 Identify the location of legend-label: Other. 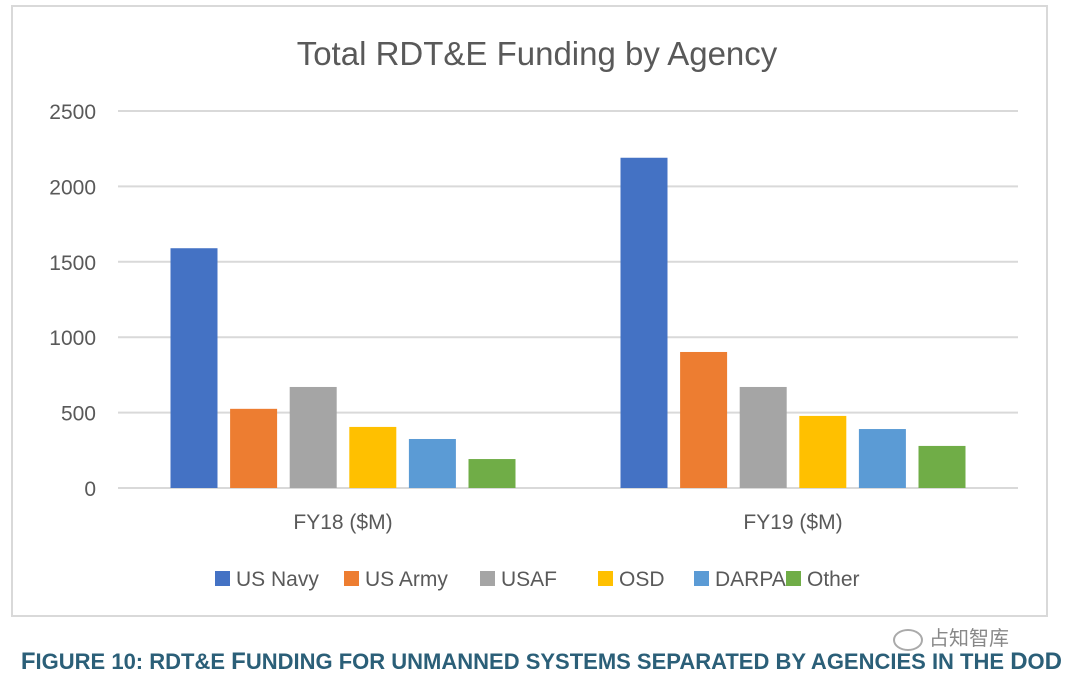
(833, 579).